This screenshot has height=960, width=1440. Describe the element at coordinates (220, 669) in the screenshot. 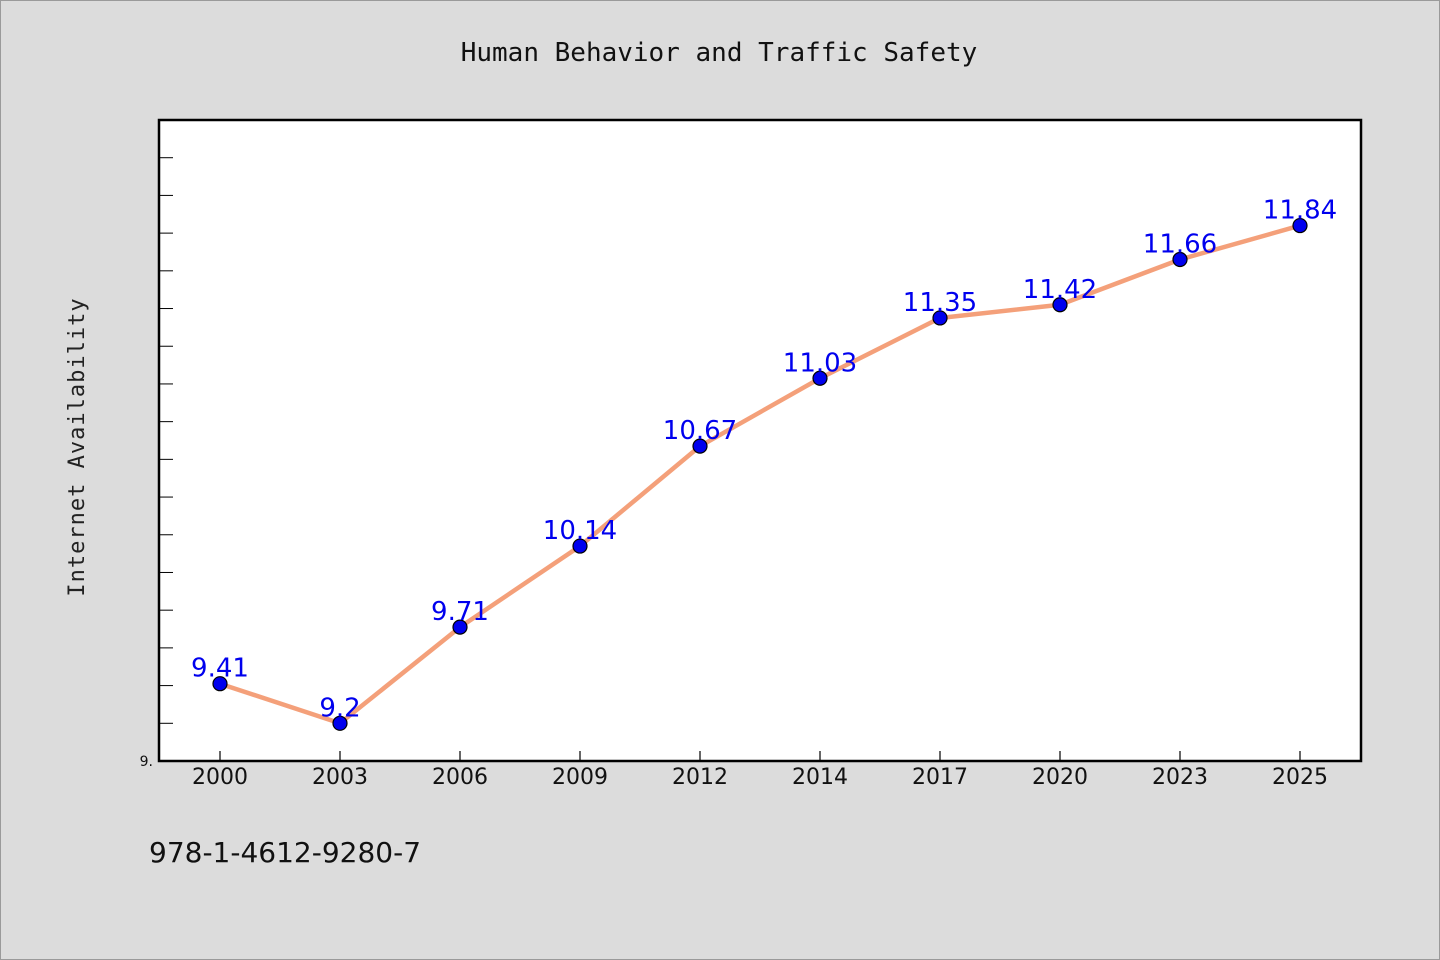

I see `data-label: 9.41` at that location.